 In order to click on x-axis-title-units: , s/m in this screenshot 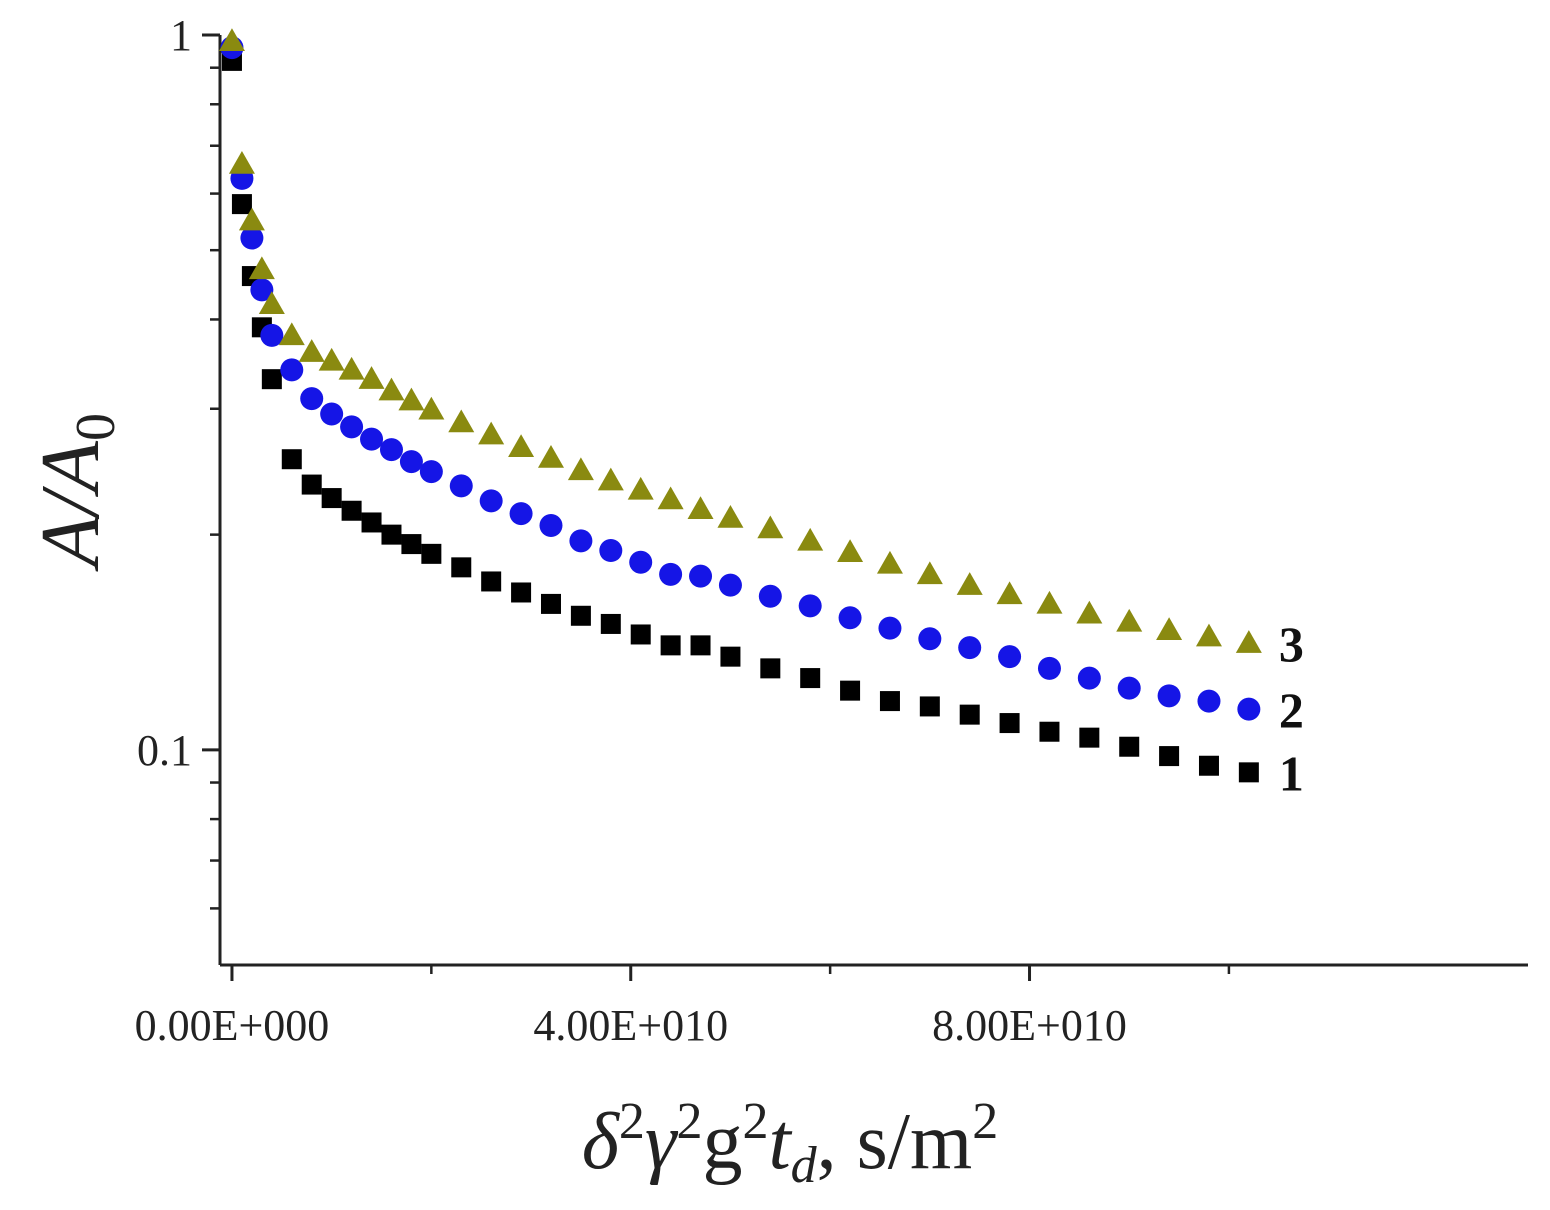, I will do `click(895, 1142)`.